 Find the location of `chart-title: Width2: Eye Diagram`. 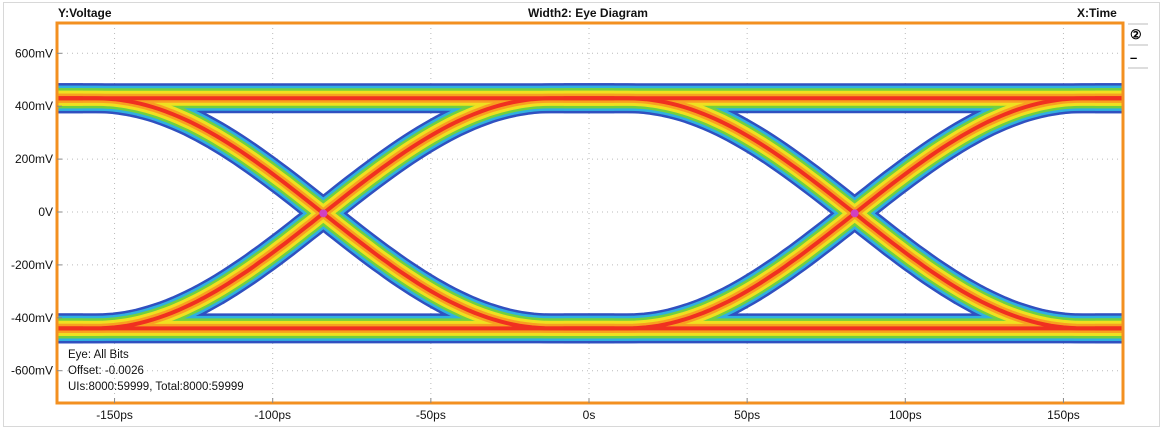

chart-title: Width2: Eye Diagram is located at coordinates (588, 13).